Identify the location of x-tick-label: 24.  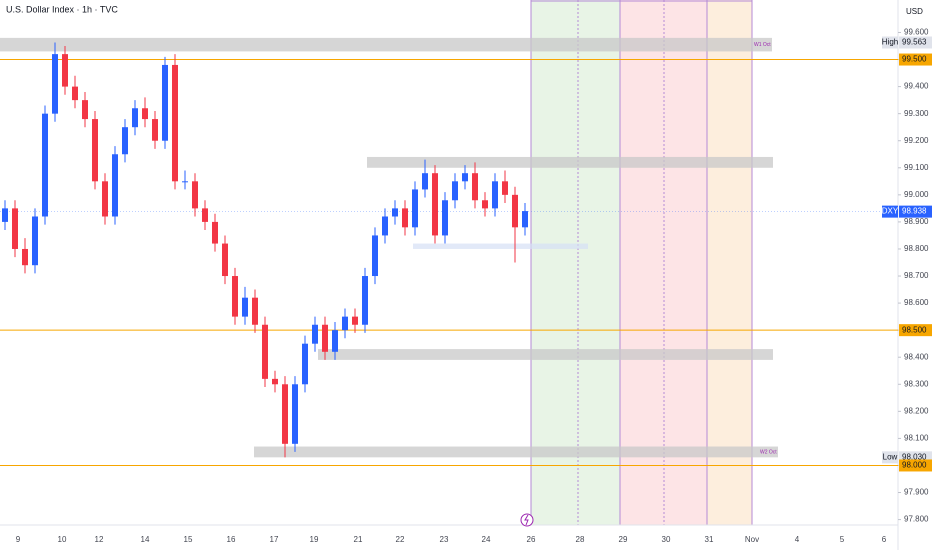
(486, 539).